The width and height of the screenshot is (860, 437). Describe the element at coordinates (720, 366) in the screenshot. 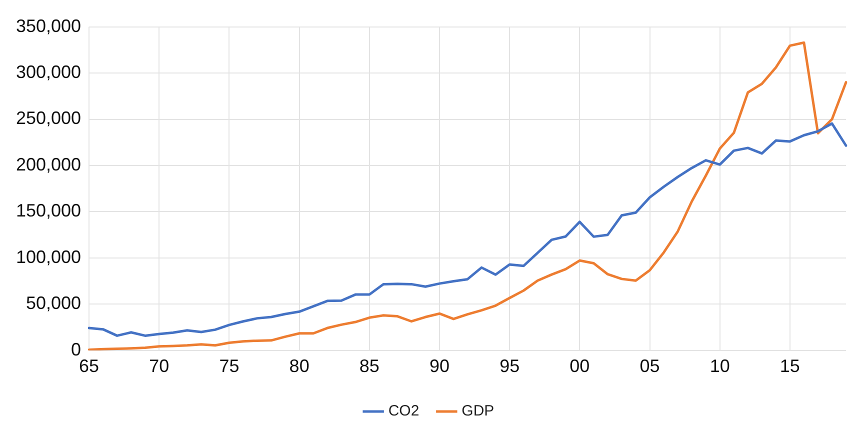

I see `x-tick-label: 10` at that location.